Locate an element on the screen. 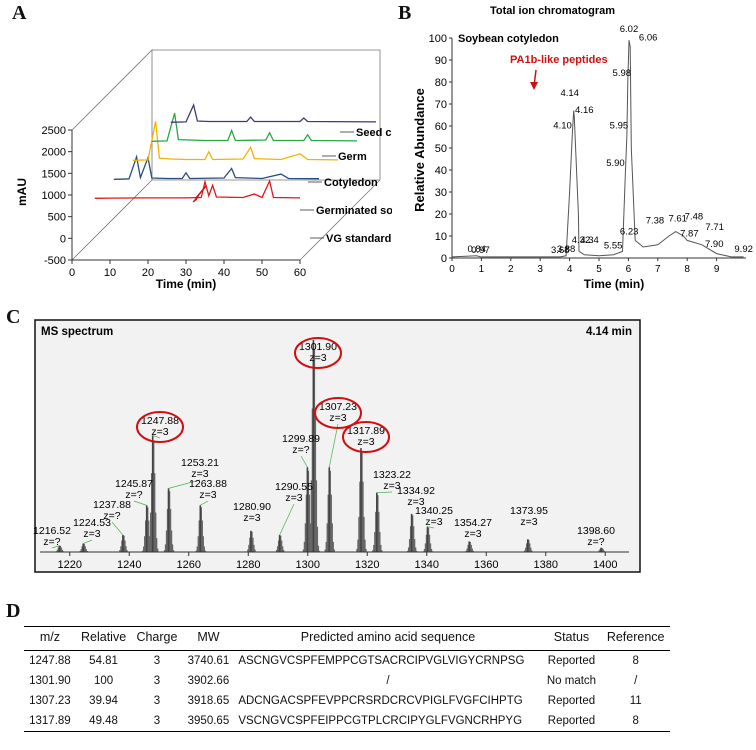  panel-c-peak-mz: 1245.87 is located at coordinates (134, 484).